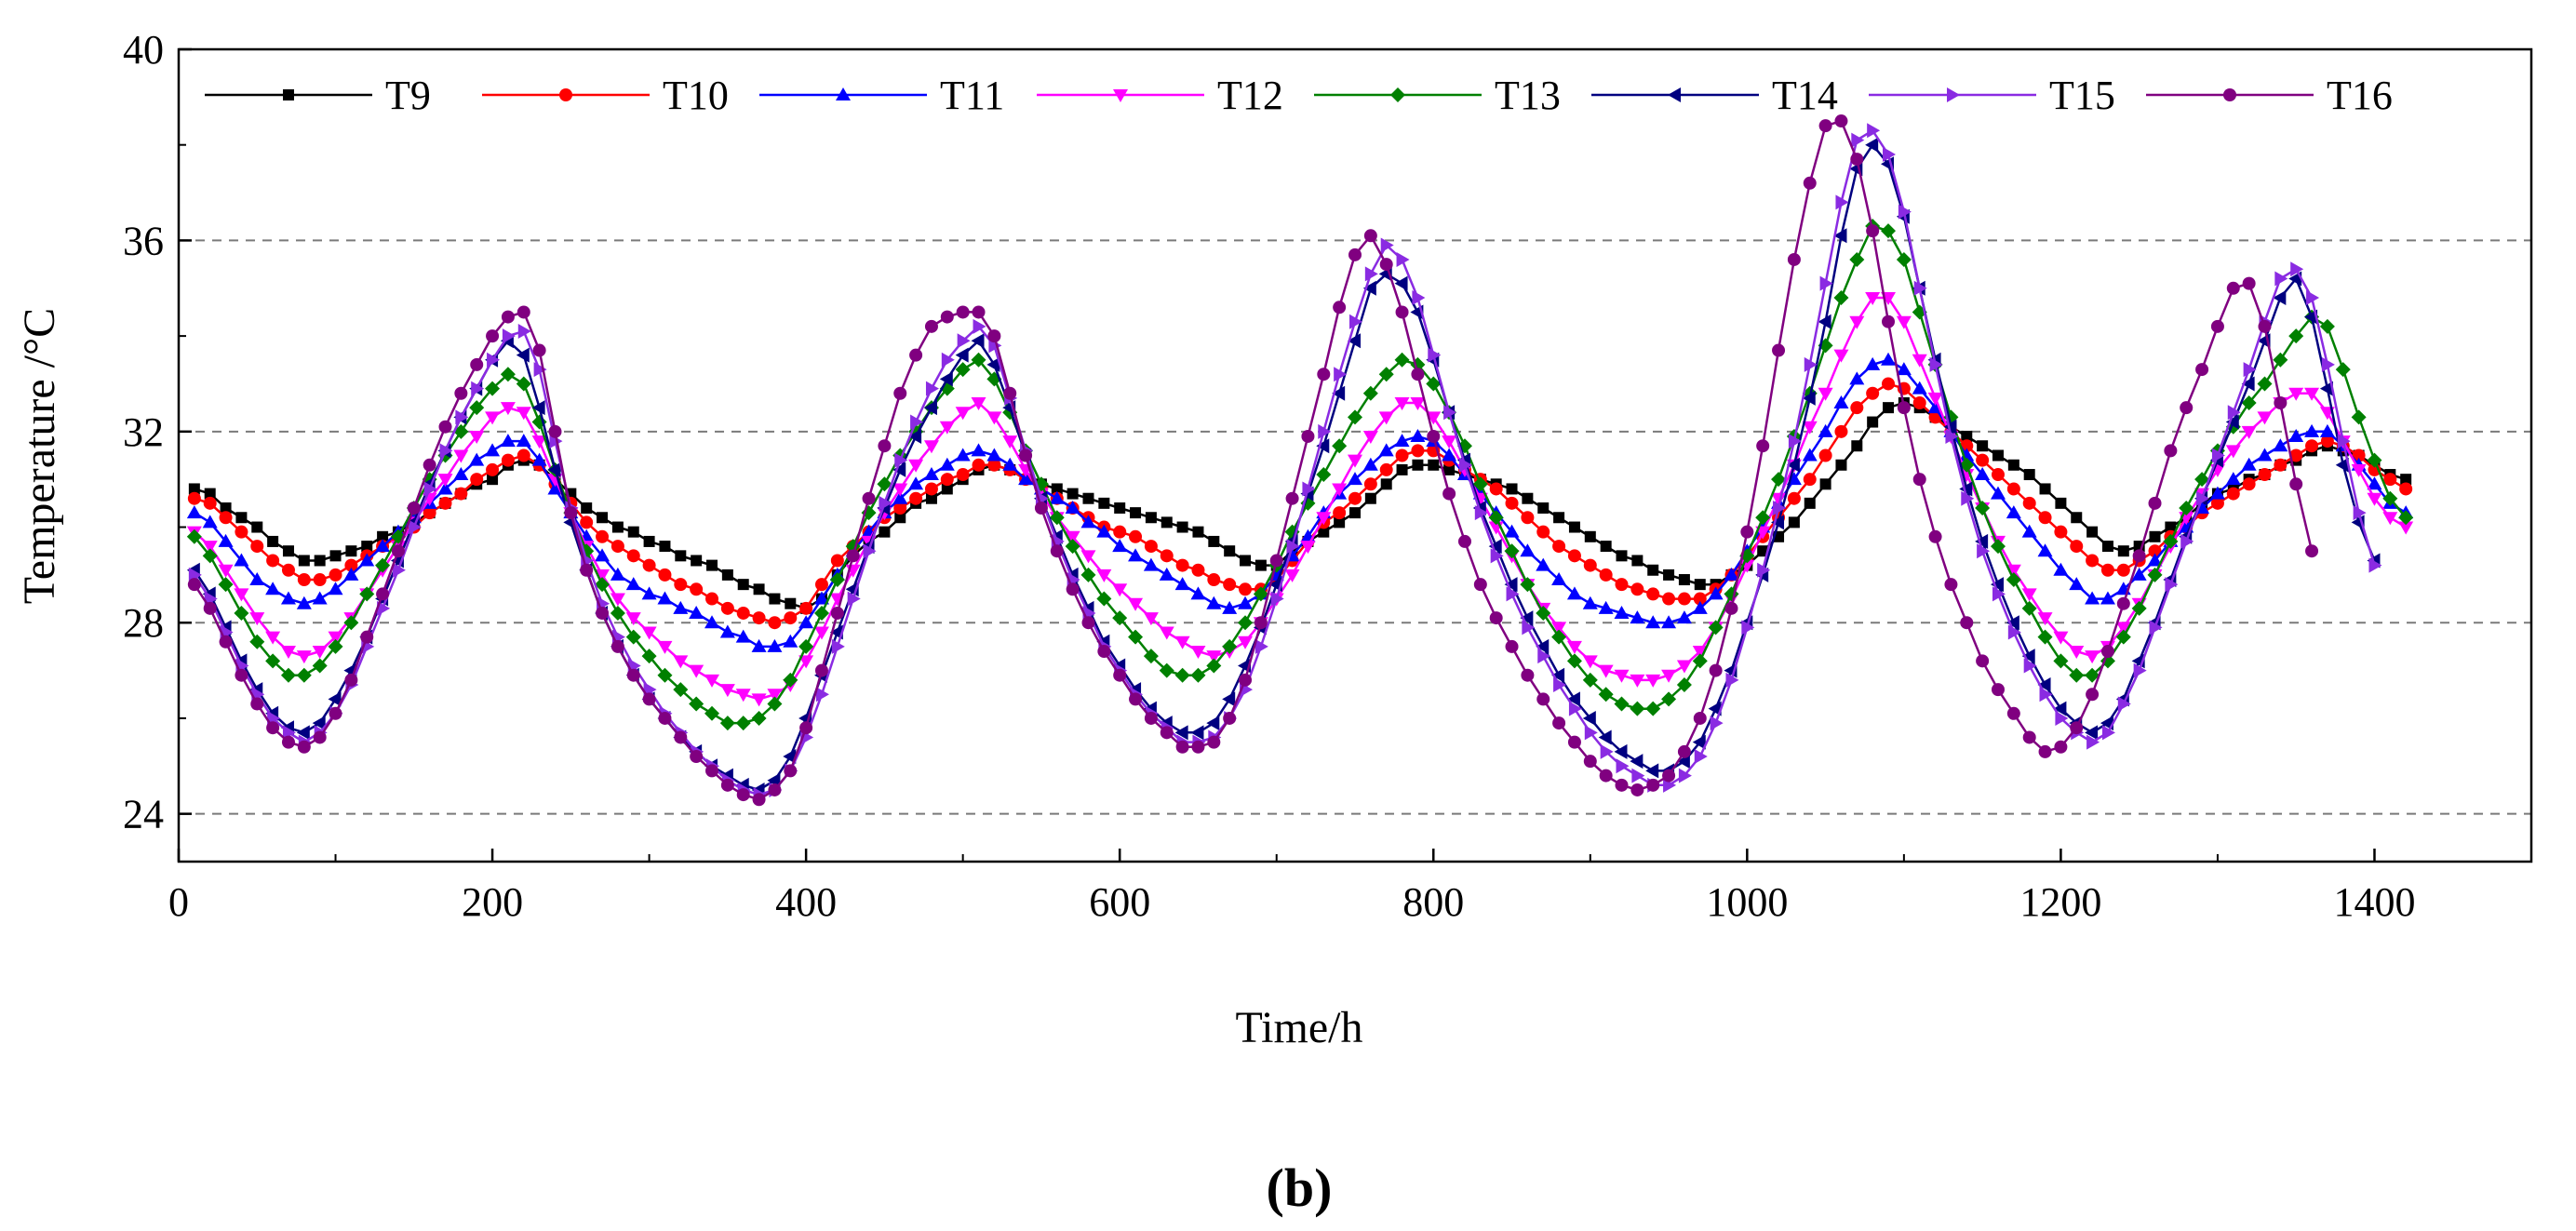  I want to click on y-tick-label-28: 28, so click(143, 623).